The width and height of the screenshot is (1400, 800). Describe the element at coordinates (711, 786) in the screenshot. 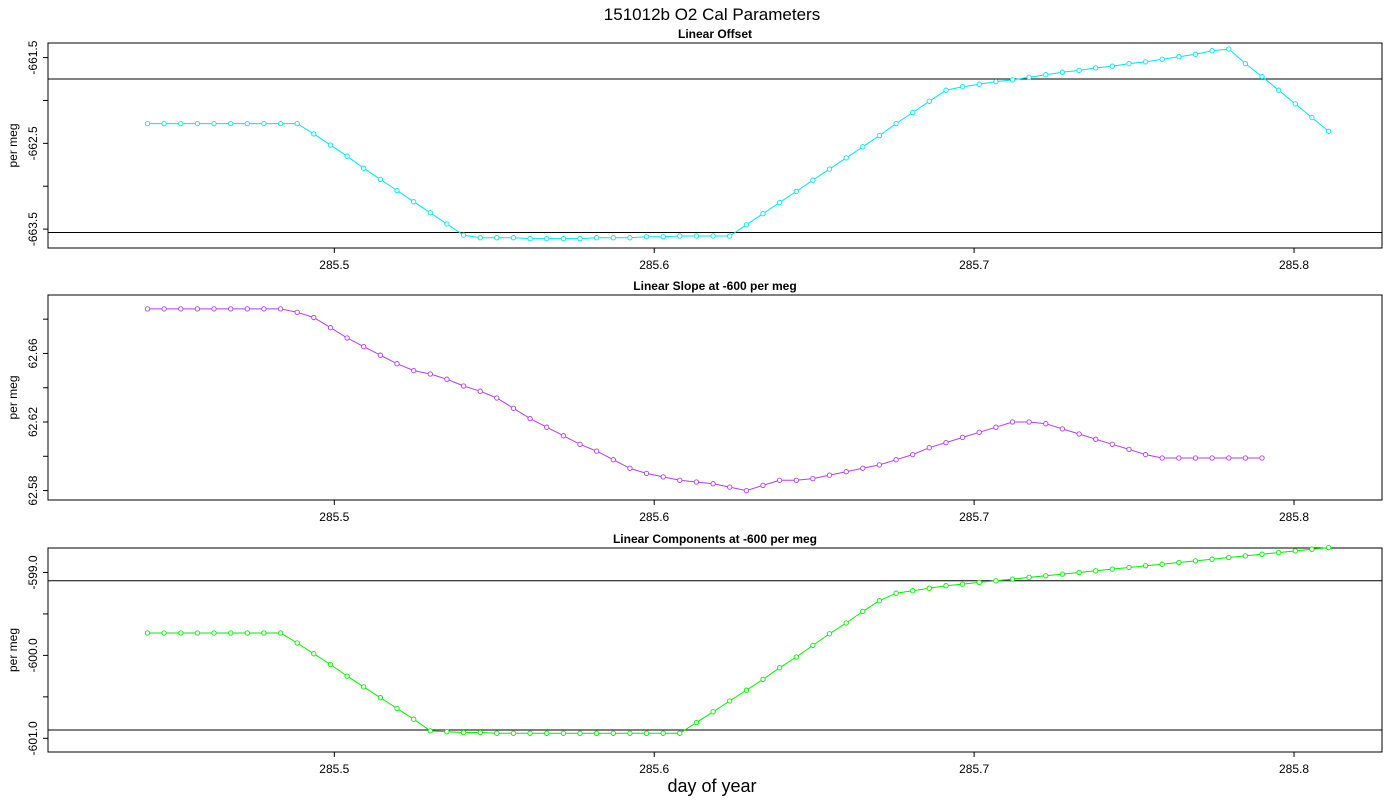

I see `x-axis-label: day of year` at that location.